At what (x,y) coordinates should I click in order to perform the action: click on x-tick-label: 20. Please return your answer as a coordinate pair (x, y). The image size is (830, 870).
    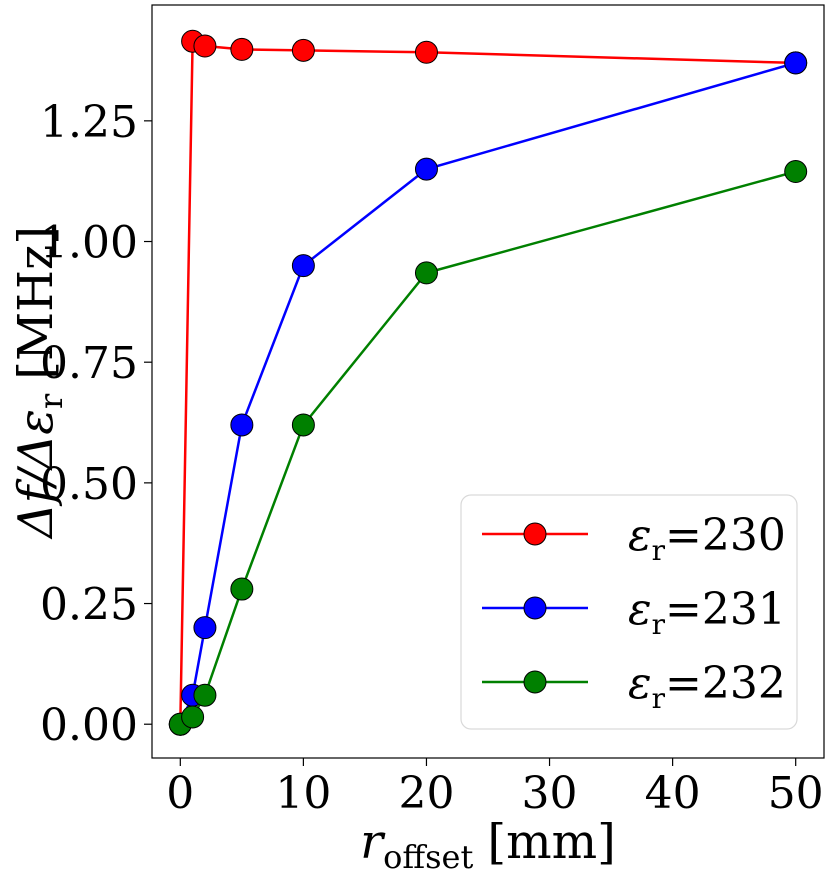
    Looking at the image, I should click on (426, 793).